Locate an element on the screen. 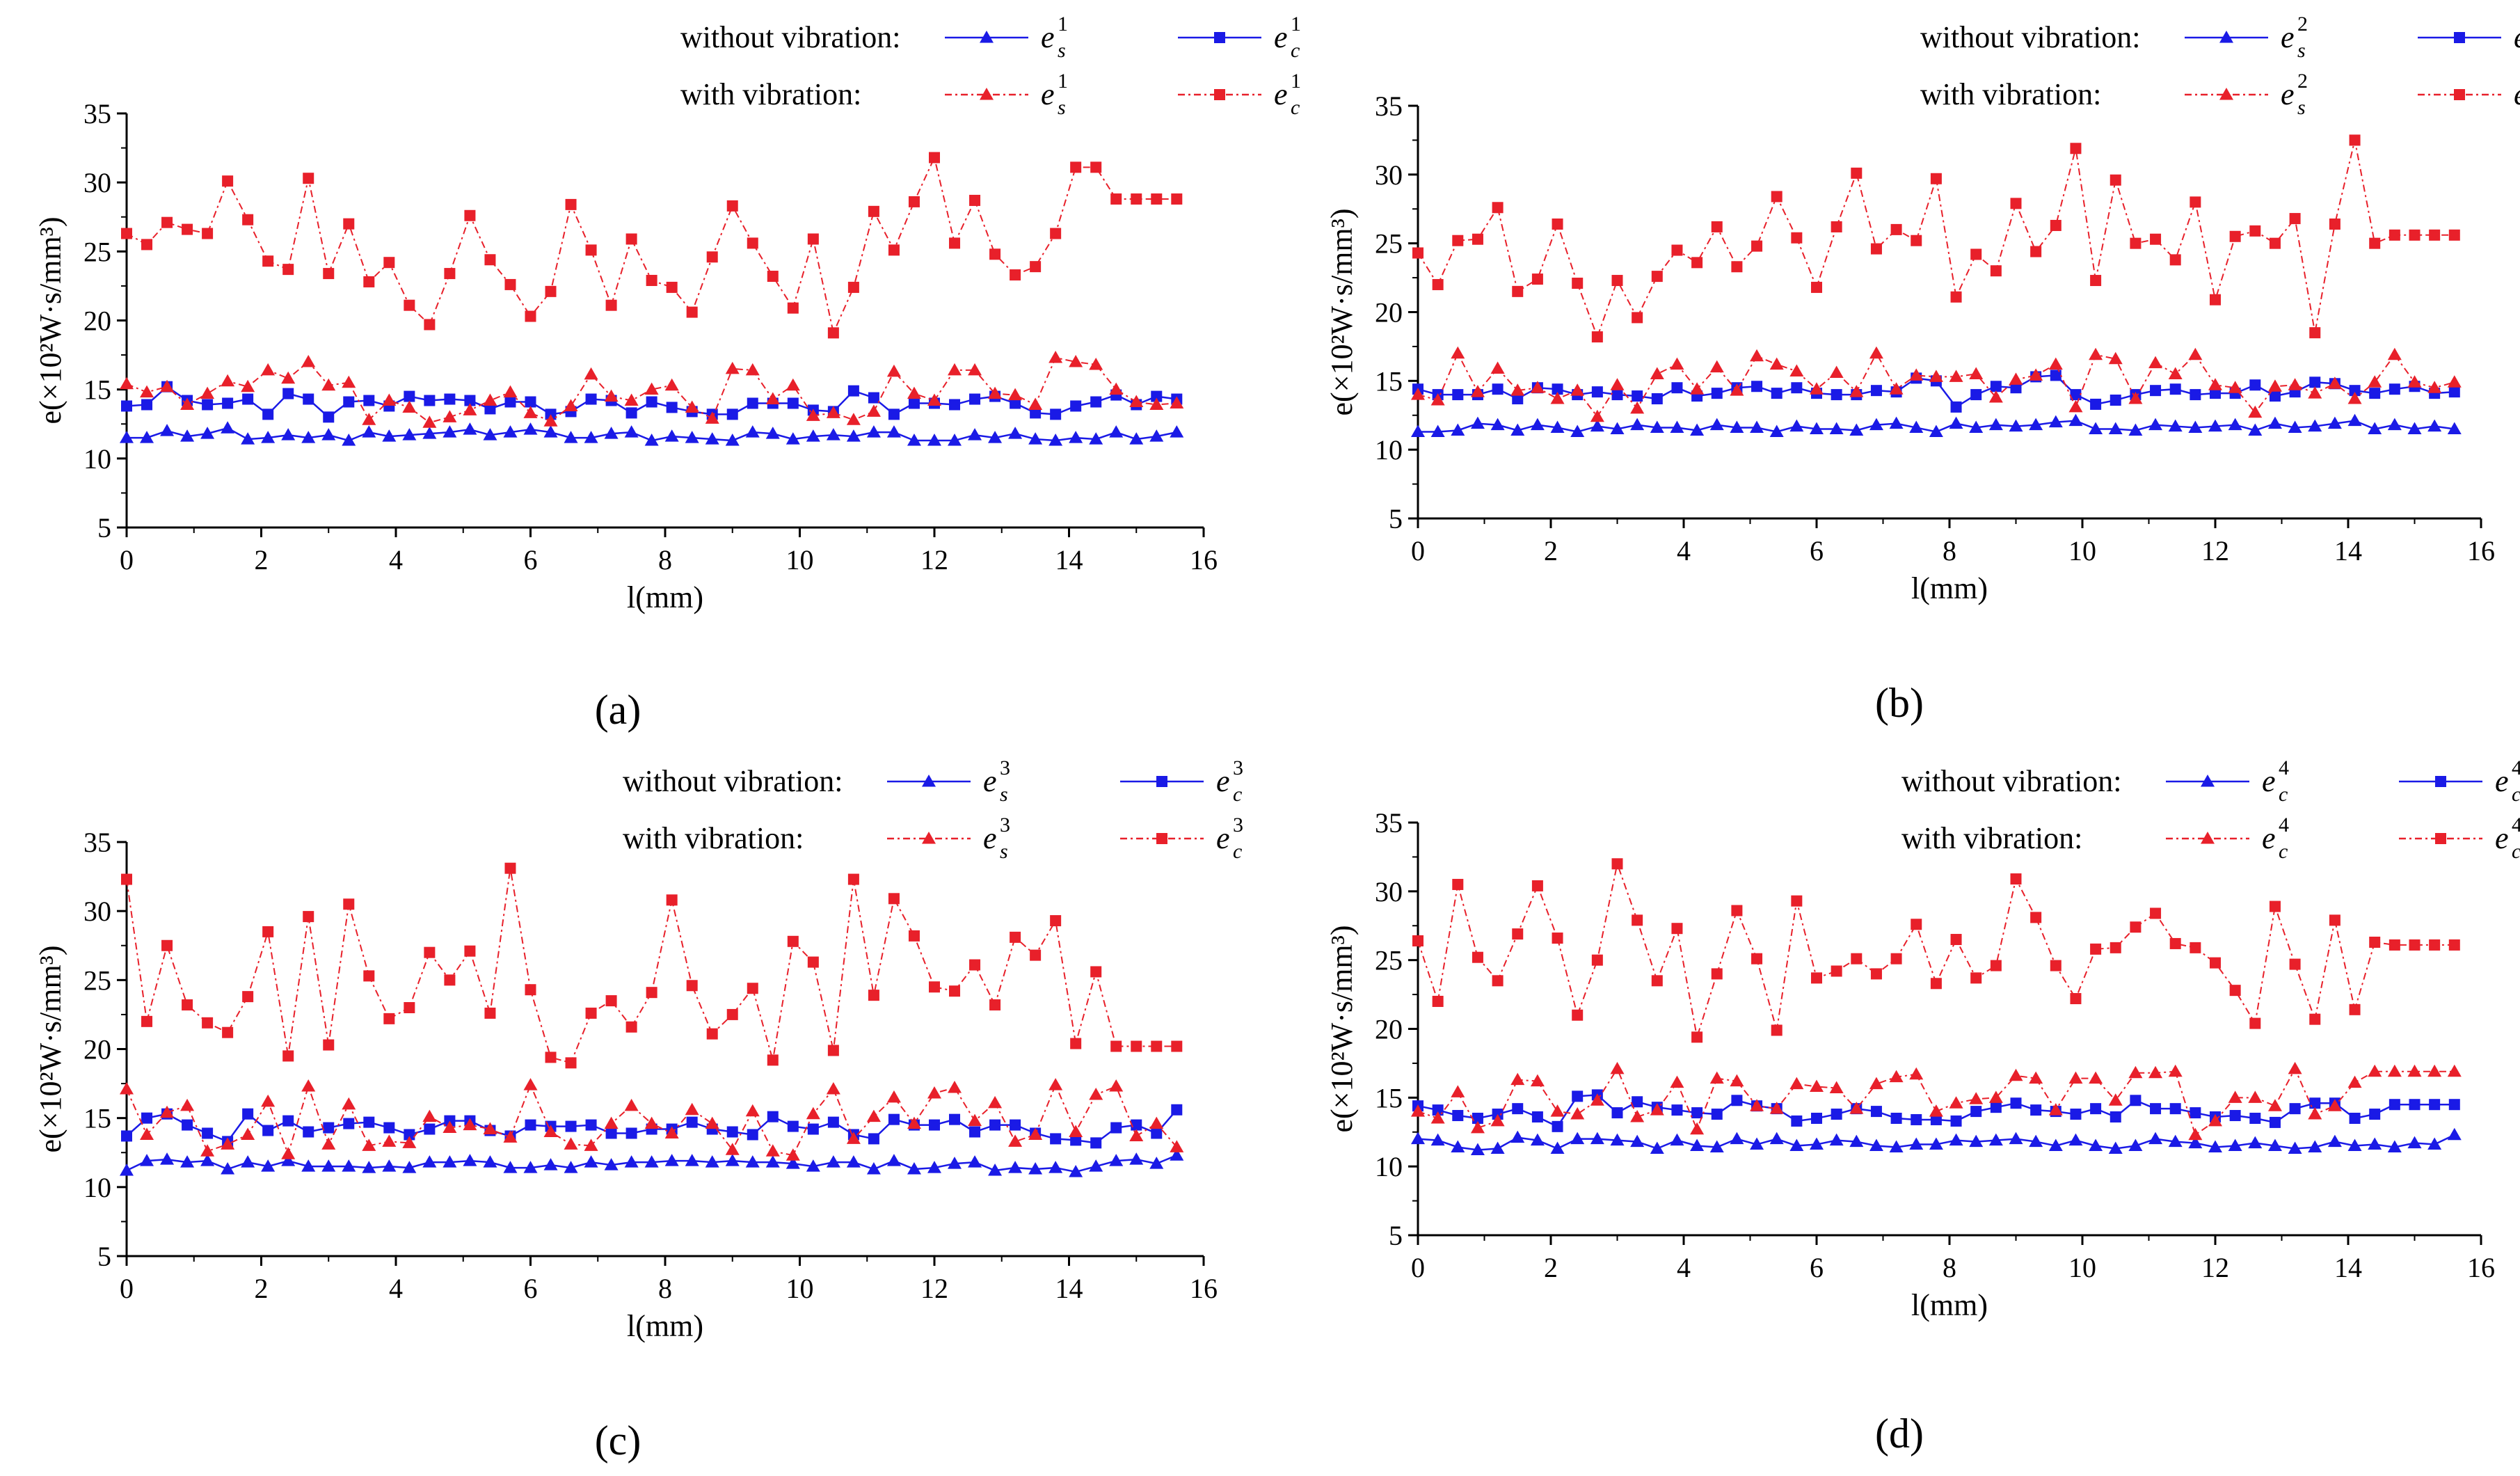 This screenshot has height=1476, width=2520. y-tick-label: 15 is located at coordinates (1389, 381).